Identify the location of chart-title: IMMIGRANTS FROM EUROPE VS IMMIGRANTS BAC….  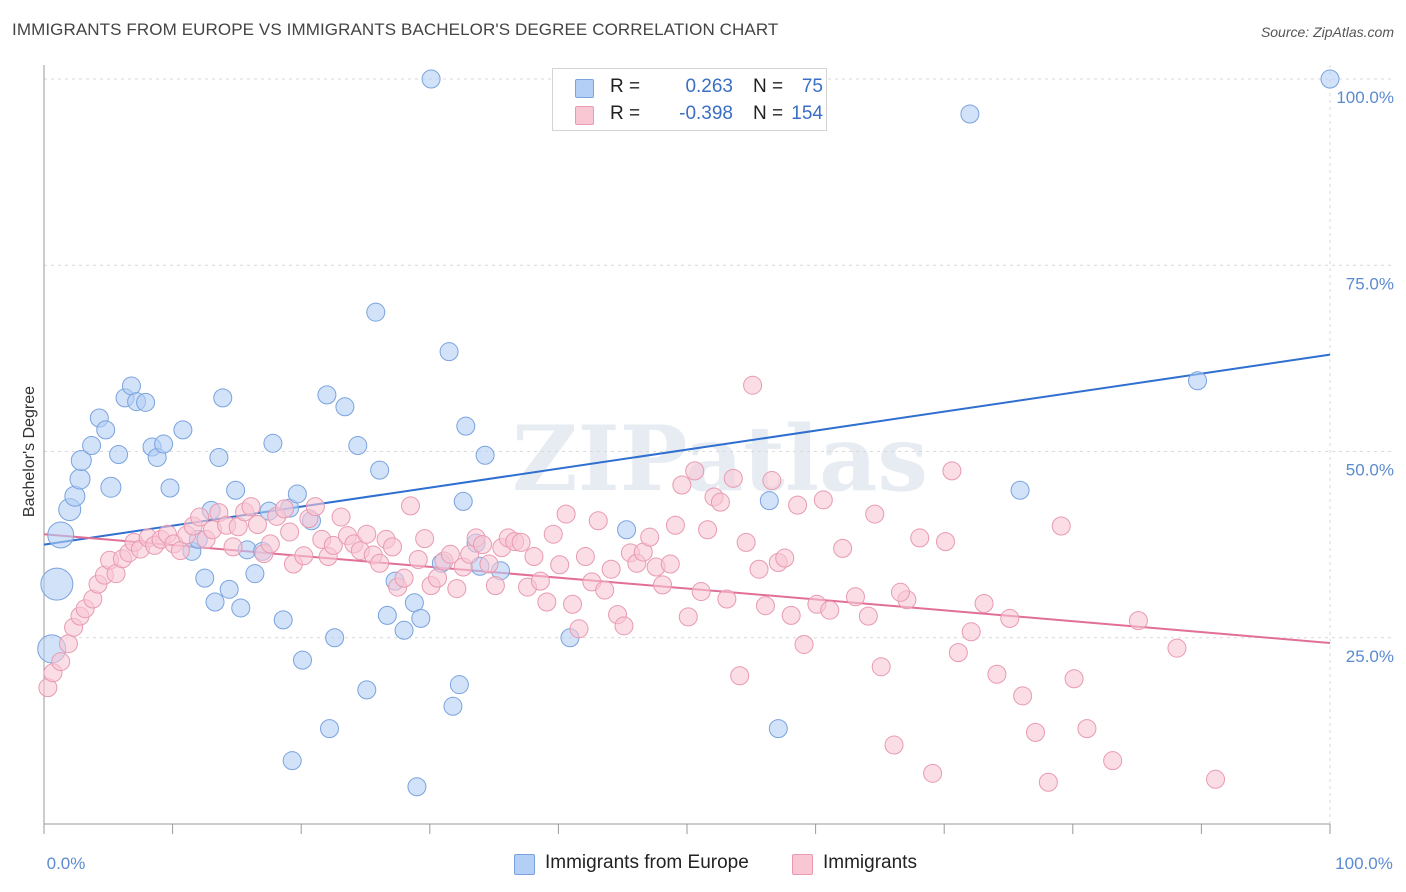
(395, 29).